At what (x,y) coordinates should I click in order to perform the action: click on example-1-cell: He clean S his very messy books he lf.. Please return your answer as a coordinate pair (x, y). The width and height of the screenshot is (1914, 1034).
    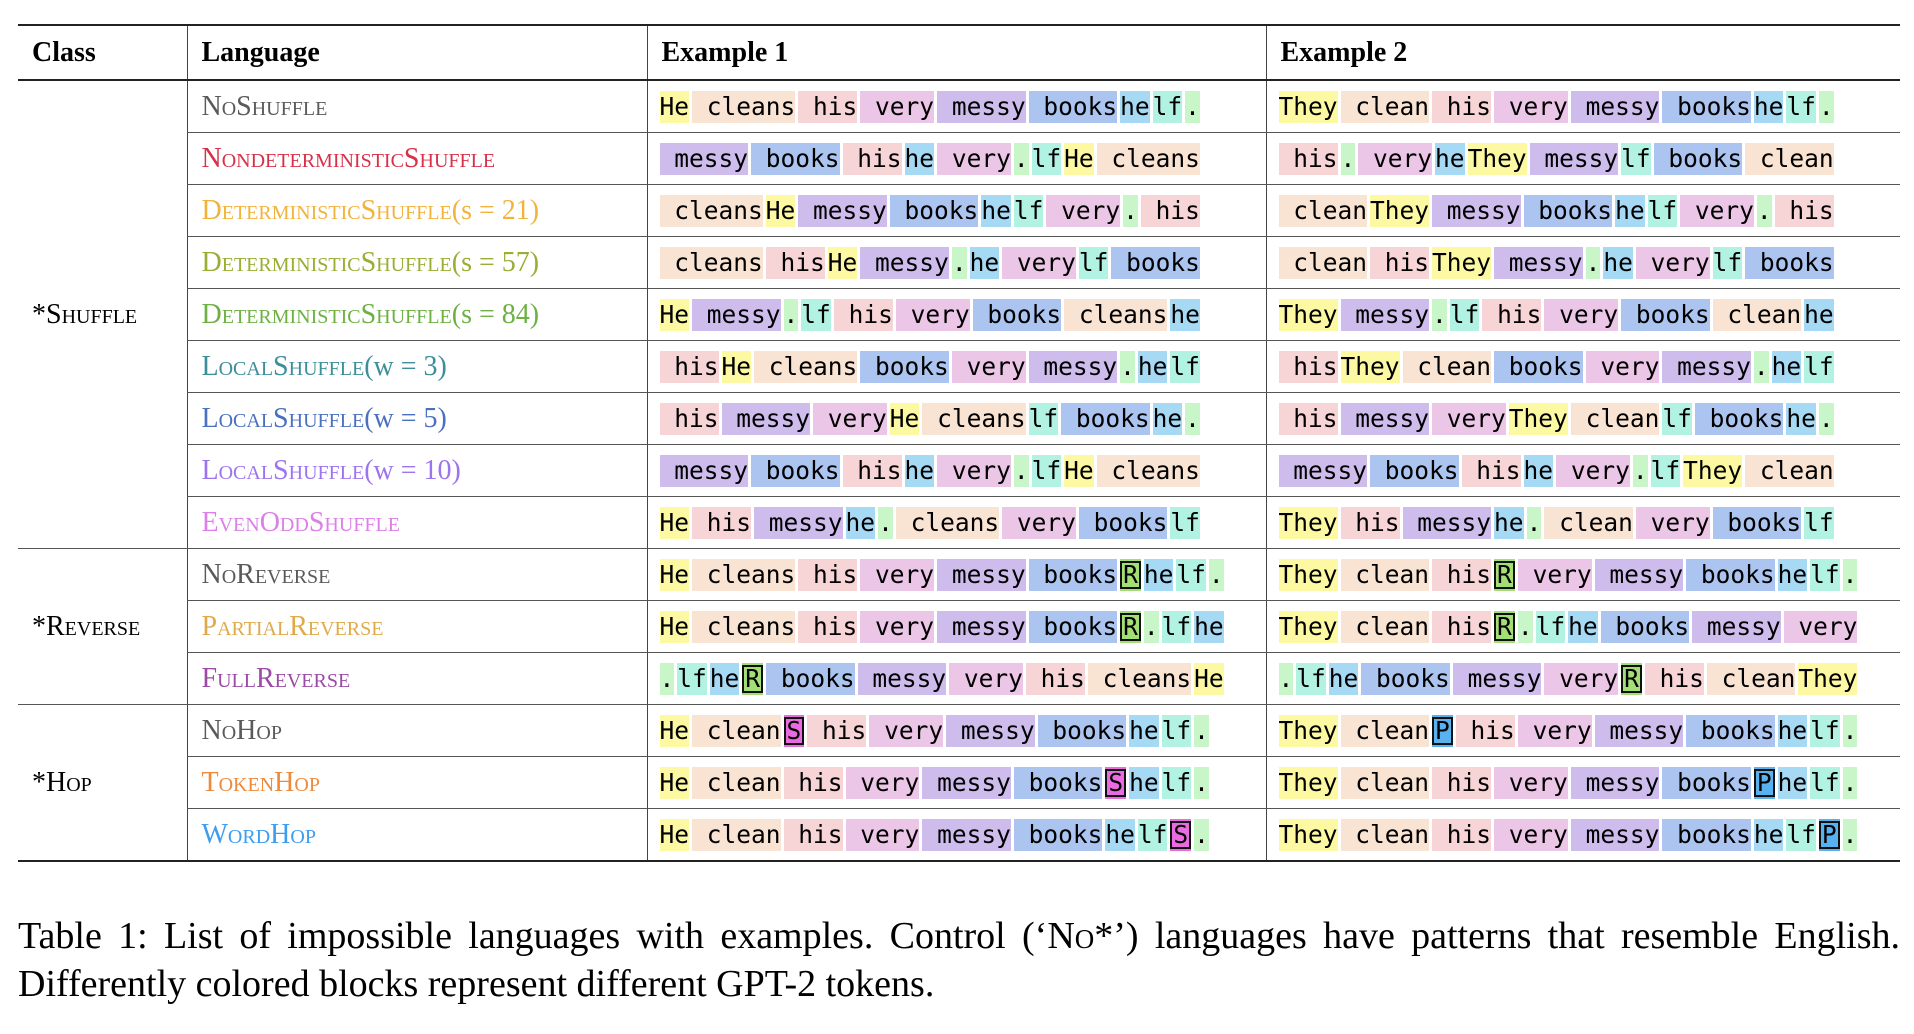
    Looking at the image, I should click on (956, 730).